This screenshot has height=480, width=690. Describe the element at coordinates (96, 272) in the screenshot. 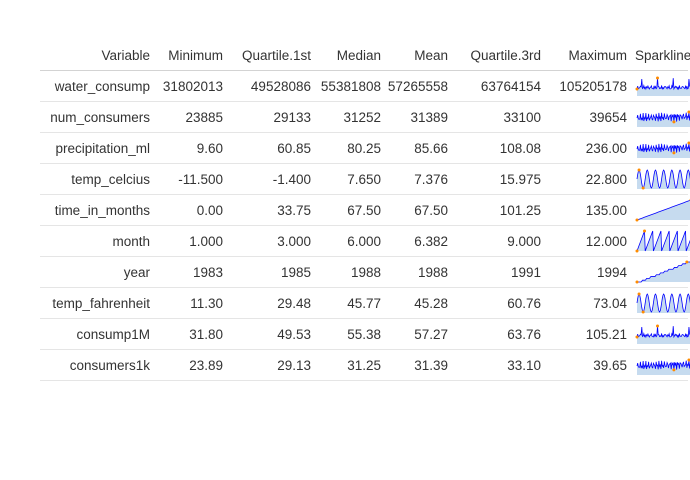

I see `variable-cell: year` at that location.